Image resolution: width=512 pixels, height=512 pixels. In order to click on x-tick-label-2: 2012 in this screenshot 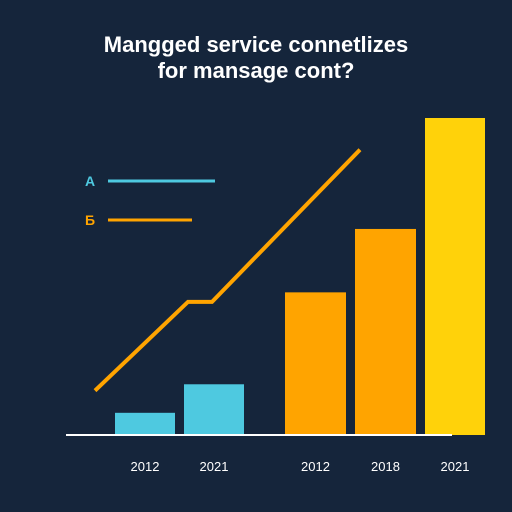, I will do `click(315, 466)`.